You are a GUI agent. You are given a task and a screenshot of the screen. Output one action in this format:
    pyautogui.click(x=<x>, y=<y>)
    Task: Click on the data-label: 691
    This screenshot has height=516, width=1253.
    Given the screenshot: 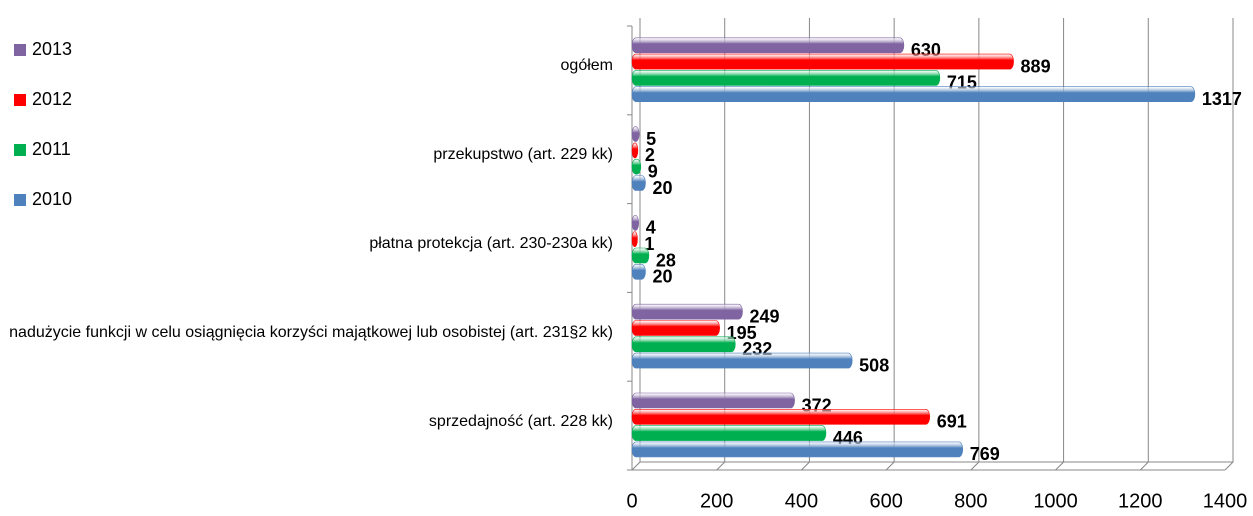 What is the action you would take?
    pyautogui.click(x=952, y=422)
    